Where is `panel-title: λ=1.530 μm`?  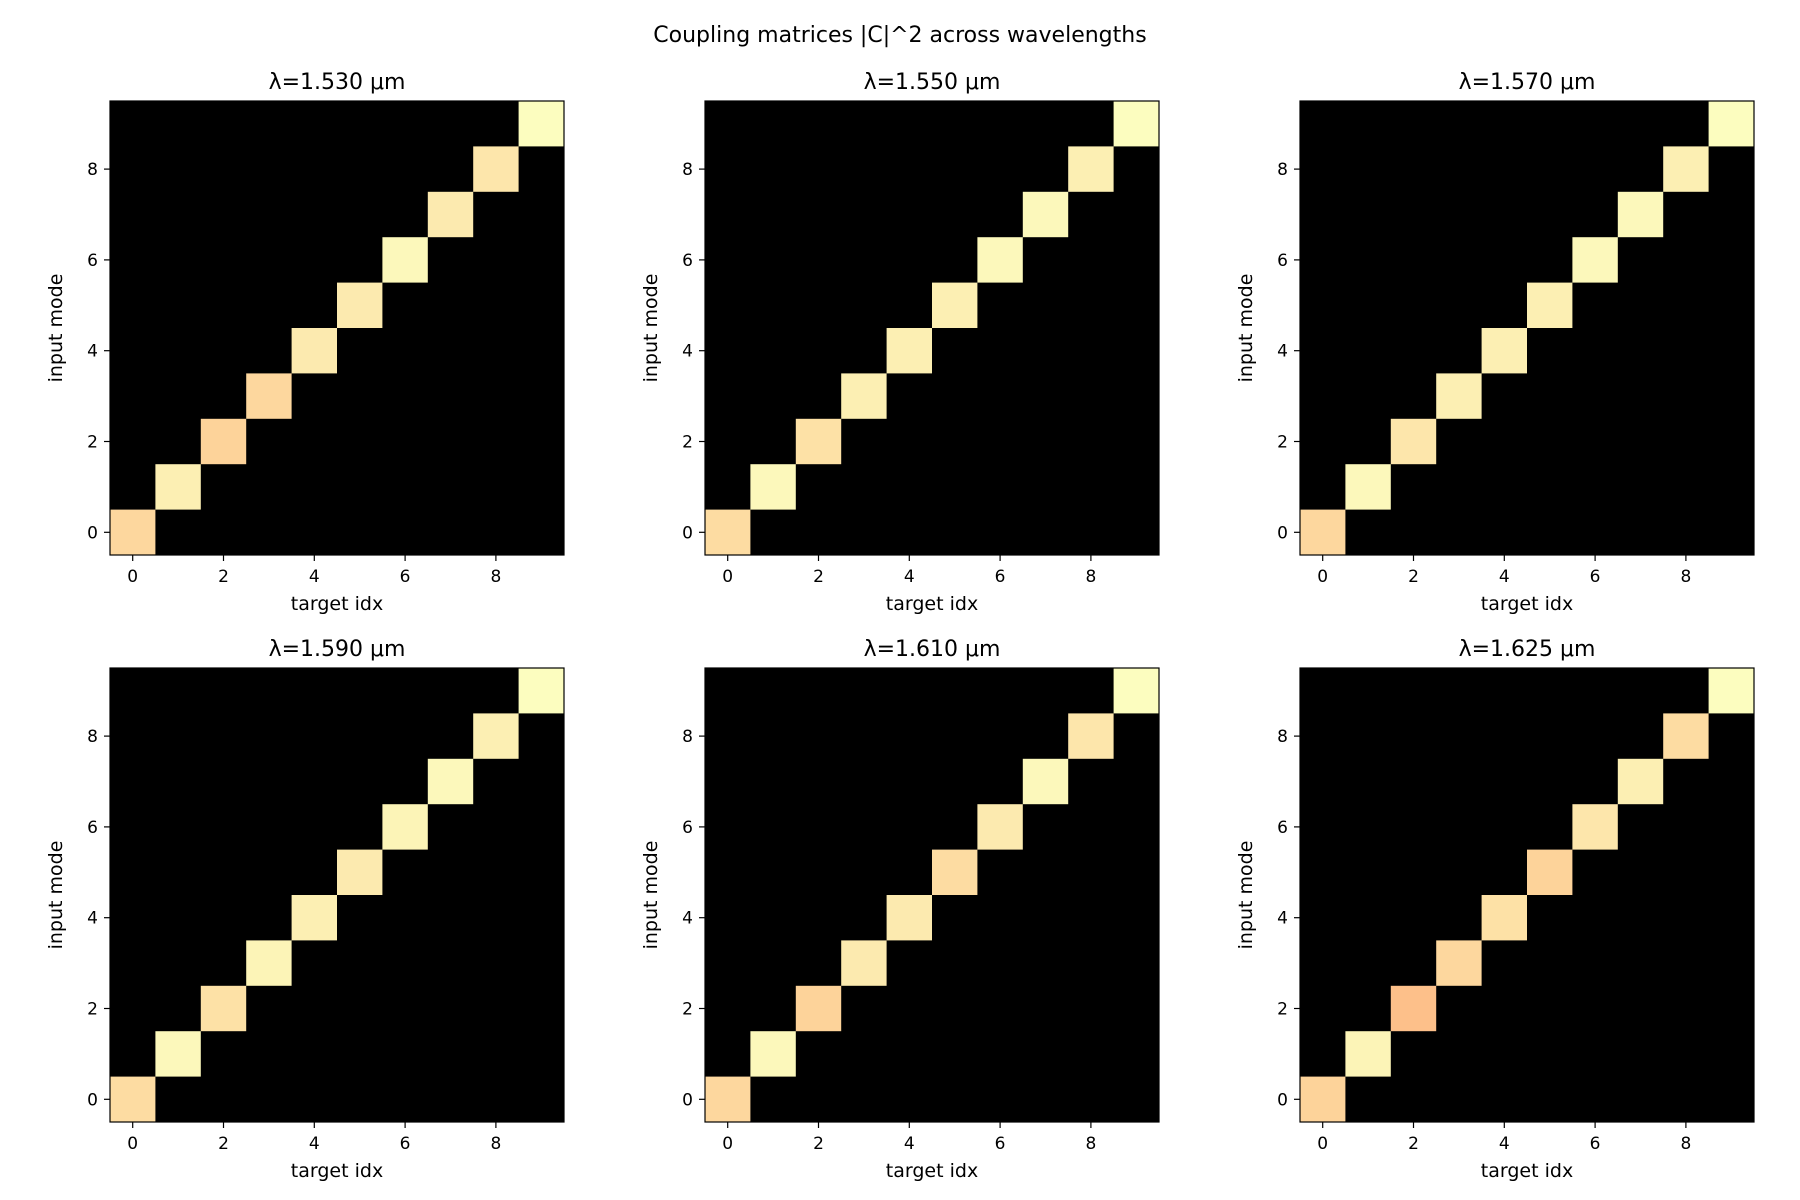
panel-title: λ=1.530 μm is located at coordinates (337, 82).